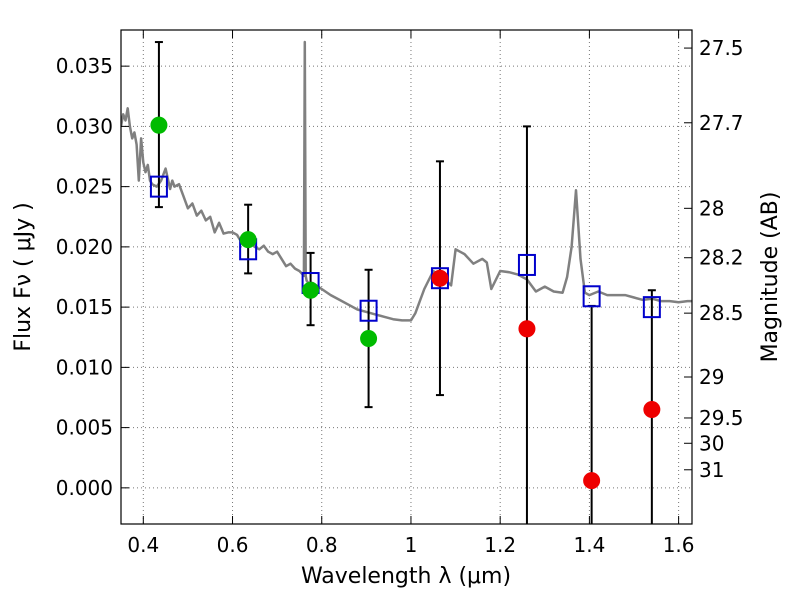  Describe the element at coordinates (679, 545) in the screenshot. I see `x-tick-label: 1.6` at that location.